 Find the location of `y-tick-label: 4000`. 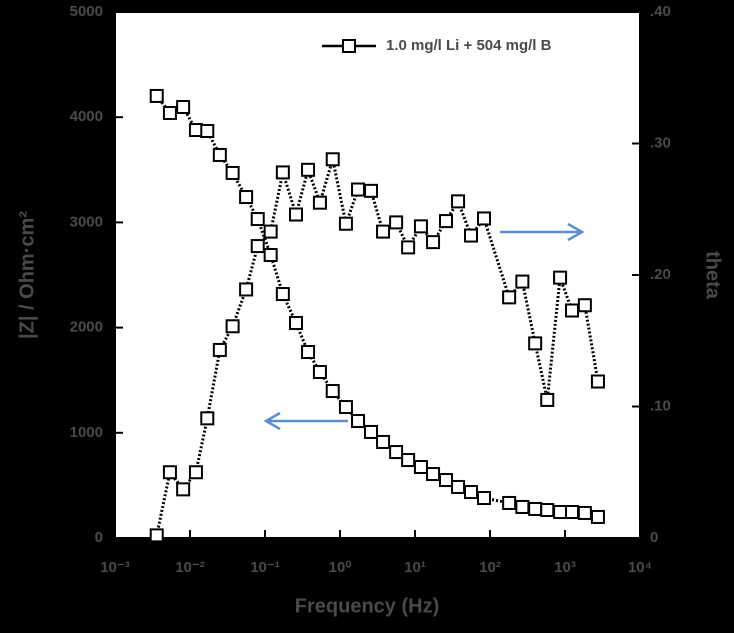

y-tick-label: 4000 is located at coordinates (86, 116).